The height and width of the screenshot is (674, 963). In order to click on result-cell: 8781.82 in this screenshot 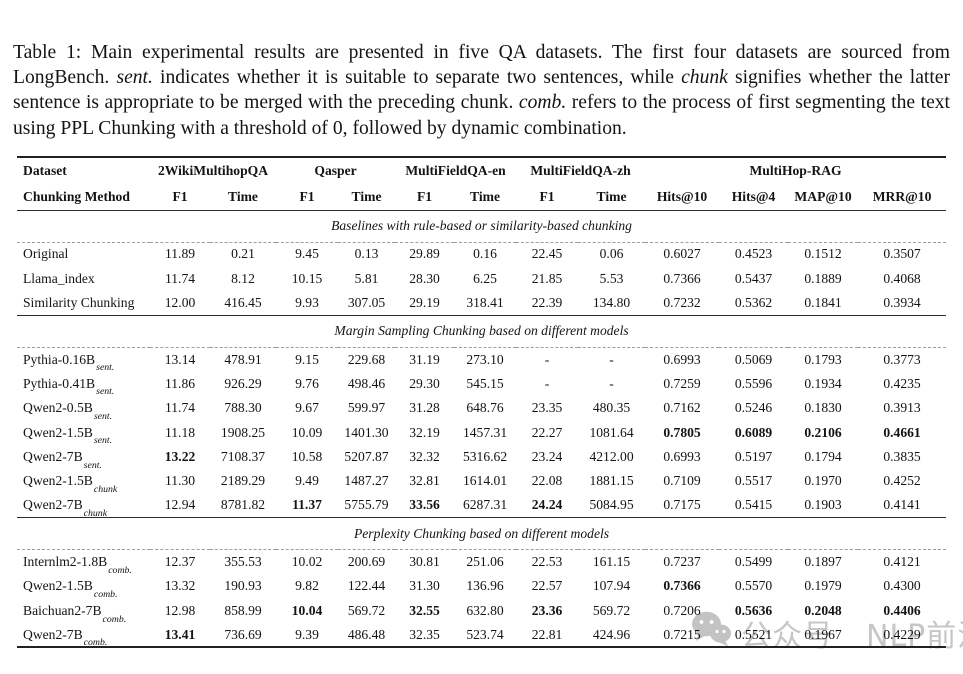, I will do `click(243, 506)`.